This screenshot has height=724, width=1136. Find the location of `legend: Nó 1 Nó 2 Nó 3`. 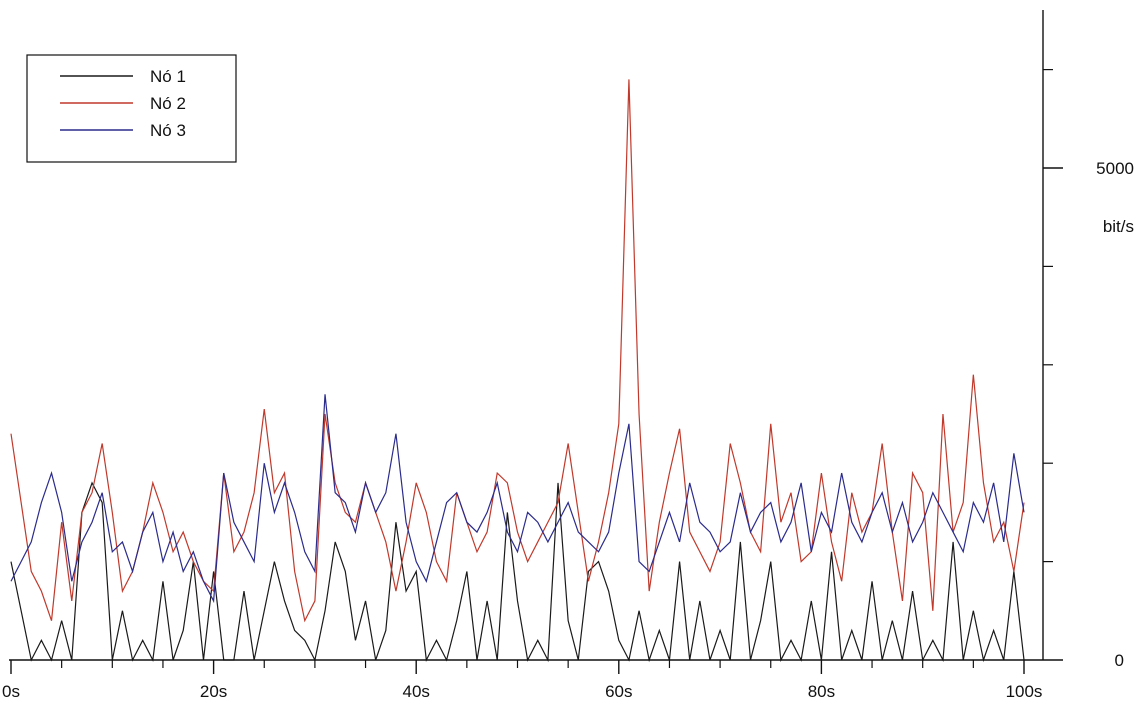

legend: Nó 1 Nó 2 Nó 3 is located at coordinates (131, 108).